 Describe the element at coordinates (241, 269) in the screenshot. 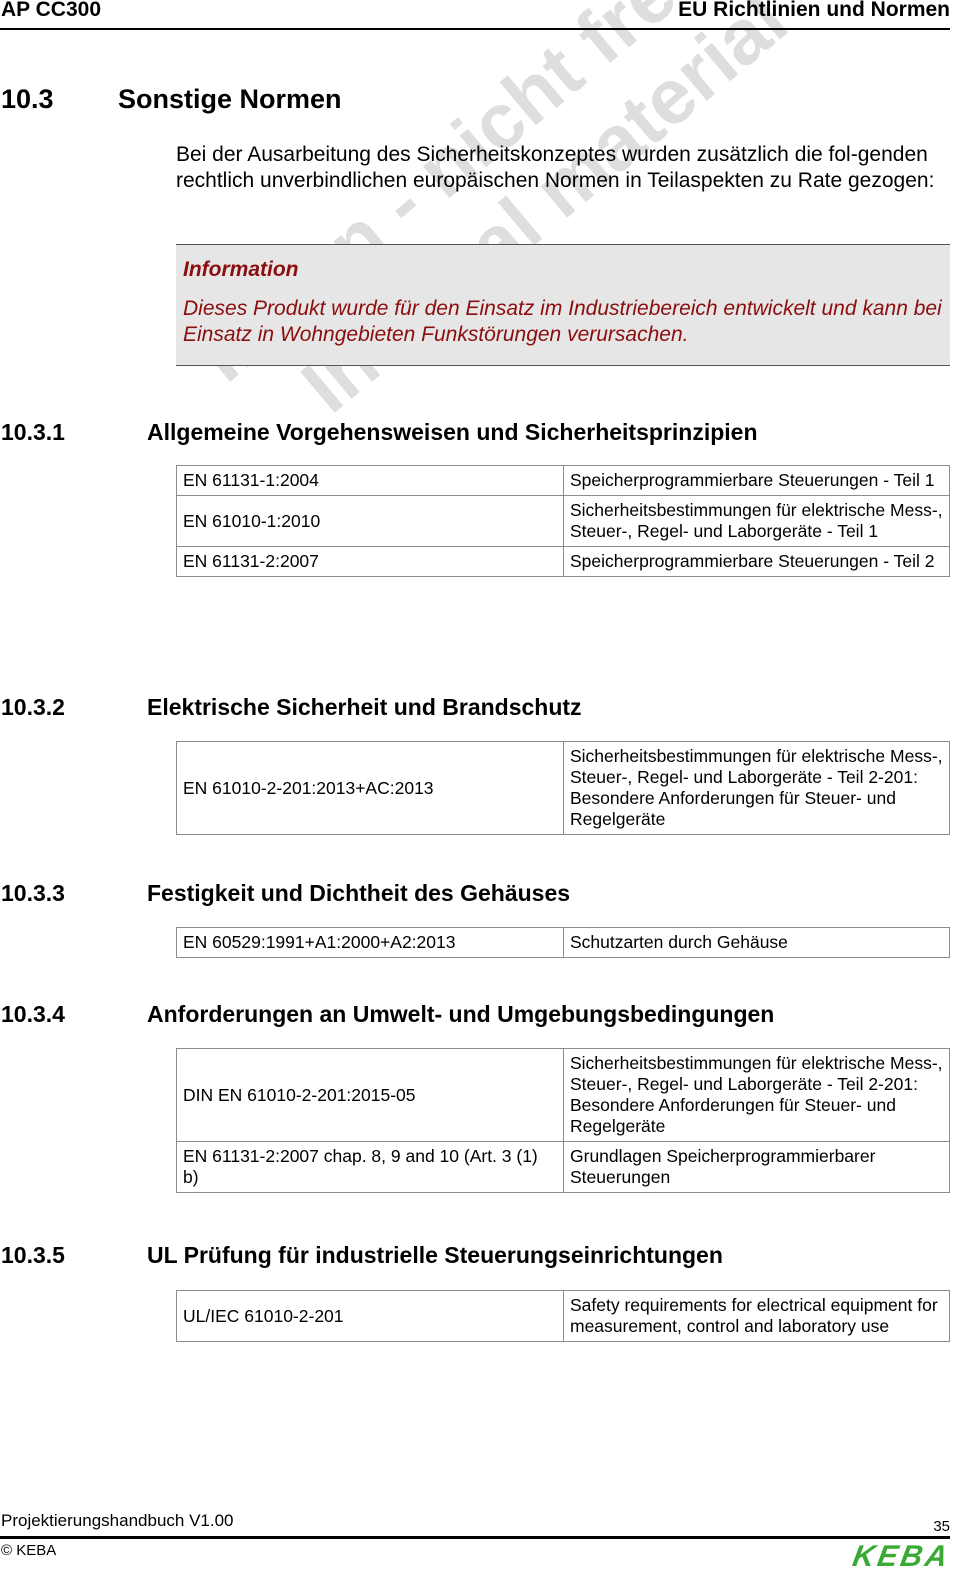

I see `info-title: Information` at that location.